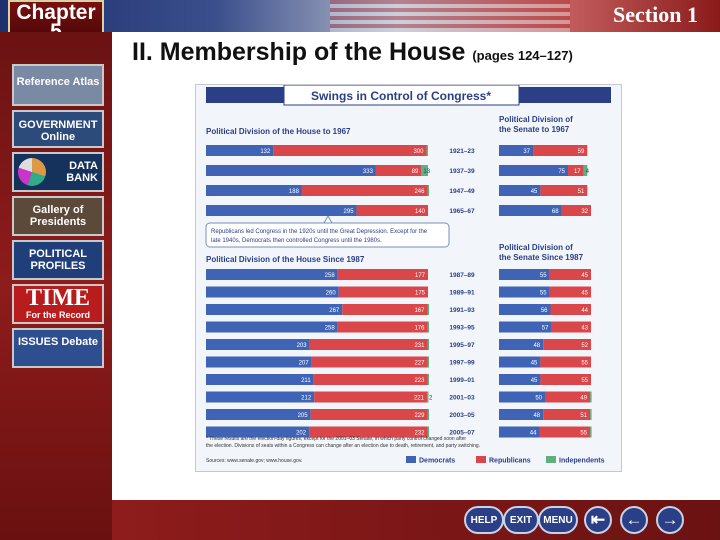 The height and width of the screenshot is (540, 720). What do you see at coordinates (462, 151) in the screenshot?
I see `pre1967-year-label: 1921–23` at bounding box center [462, 151].